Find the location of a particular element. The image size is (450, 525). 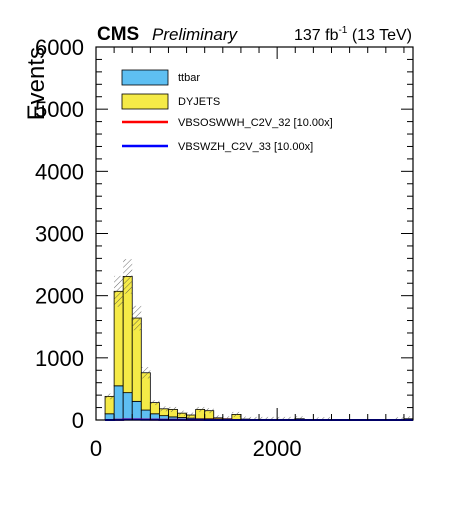

preliminary-label: Preliminary is located at coordinates (195, 34).